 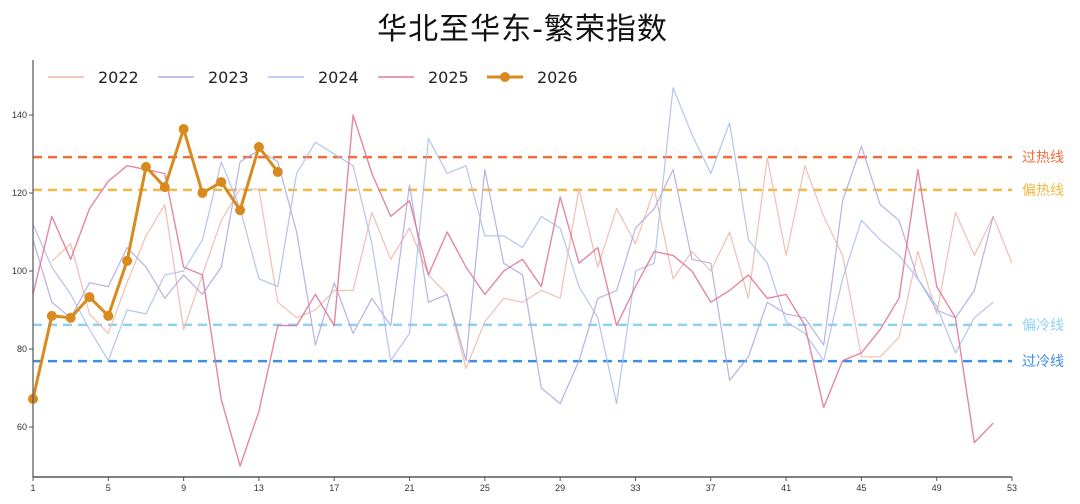 I want to click on x-tick-label: 29, so click(x=560, y=488).